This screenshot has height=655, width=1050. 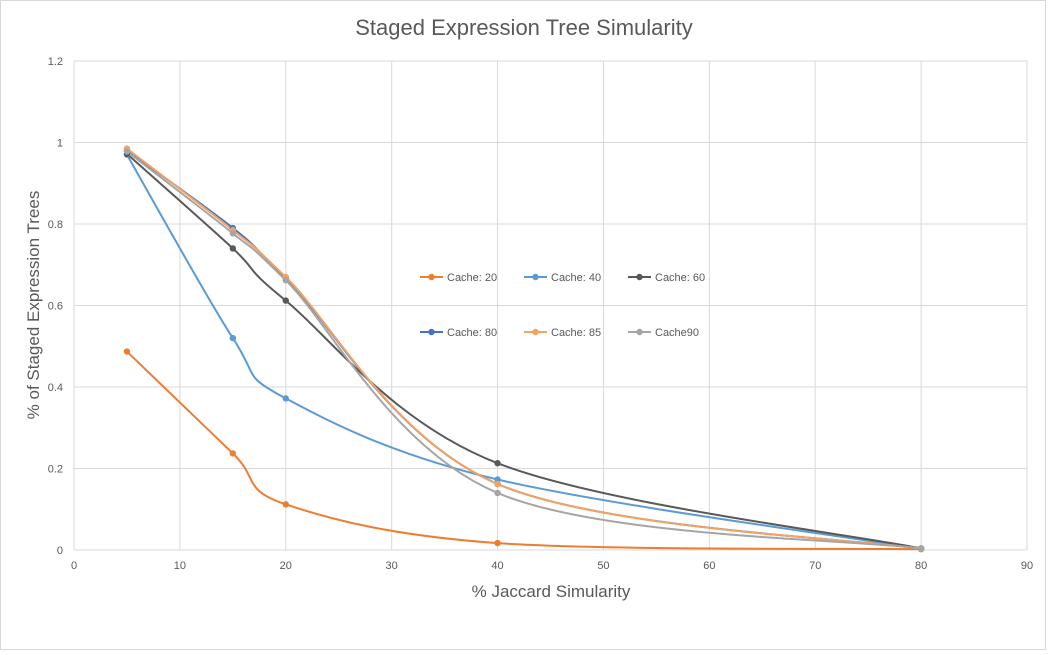 What do you see at coordinates (552, 566) in the screenshot?
I see `x-axis-ticks: 0 10 20 30 40 50 60 70 80 90` at bounding box center [552, 566].